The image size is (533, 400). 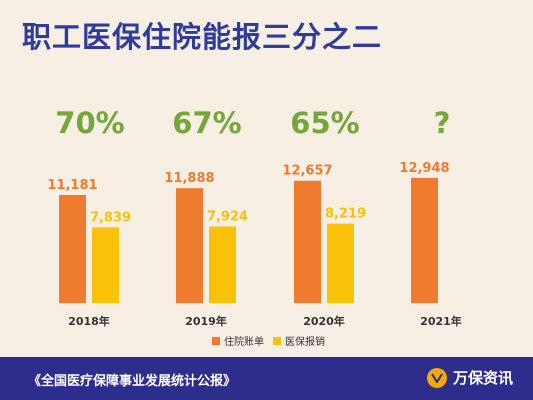 I want to click on brand-logo-icon, so click(x=436, y=377).